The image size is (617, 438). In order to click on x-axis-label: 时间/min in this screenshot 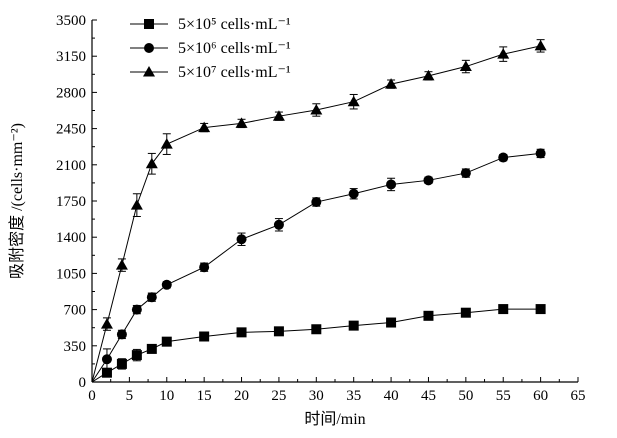, I will do `click(334, 419)`.